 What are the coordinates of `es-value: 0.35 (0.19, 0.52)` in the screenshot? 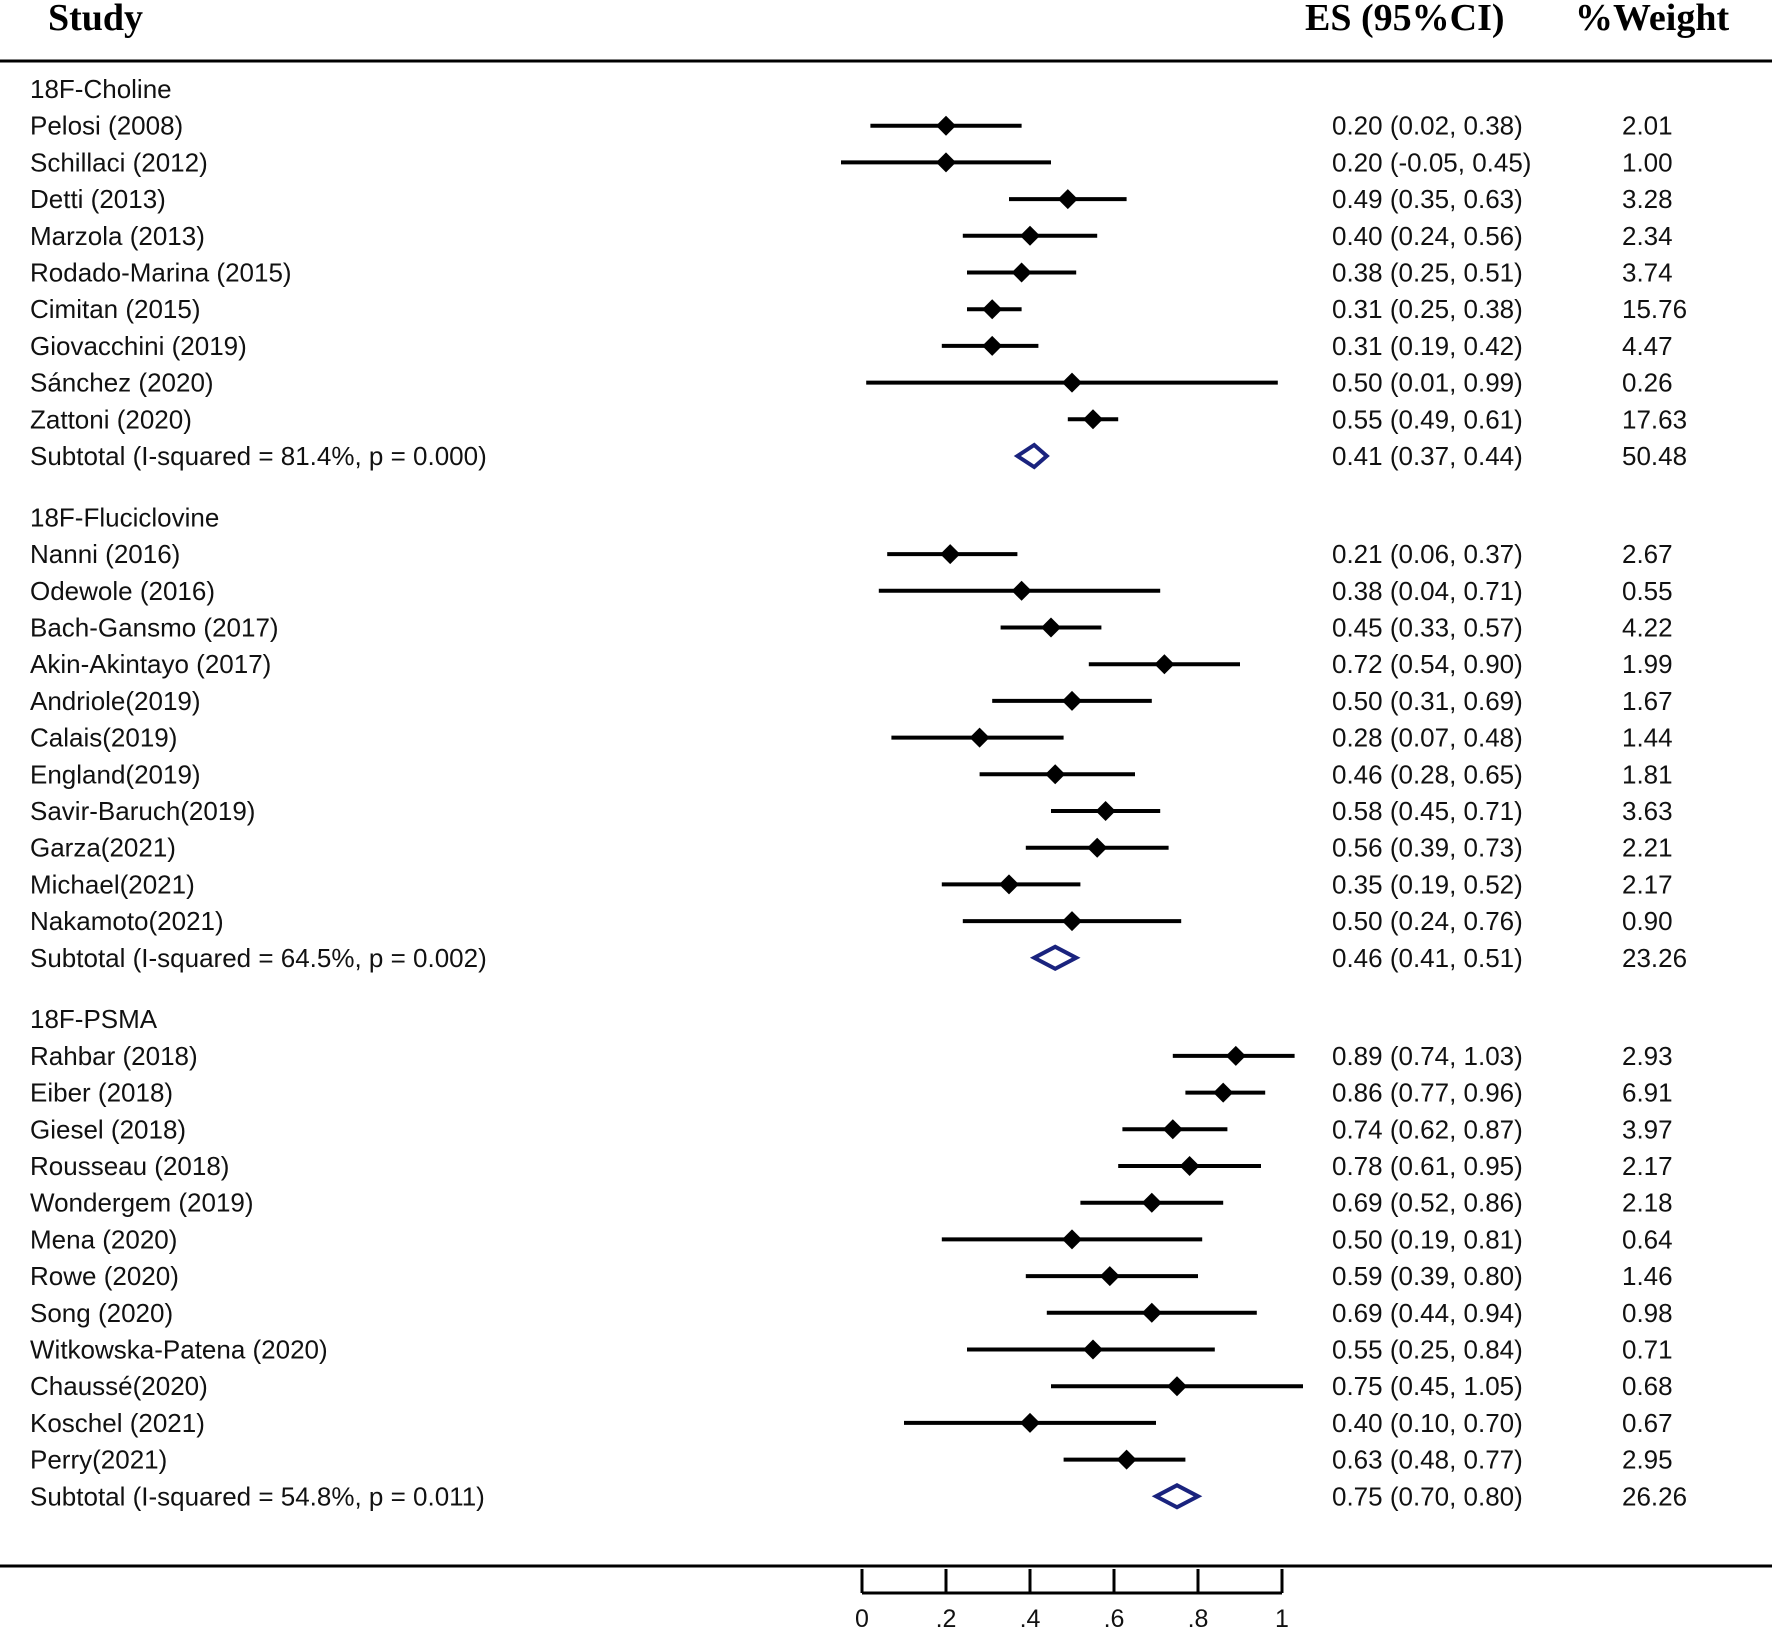 It's located at (1427, 884).